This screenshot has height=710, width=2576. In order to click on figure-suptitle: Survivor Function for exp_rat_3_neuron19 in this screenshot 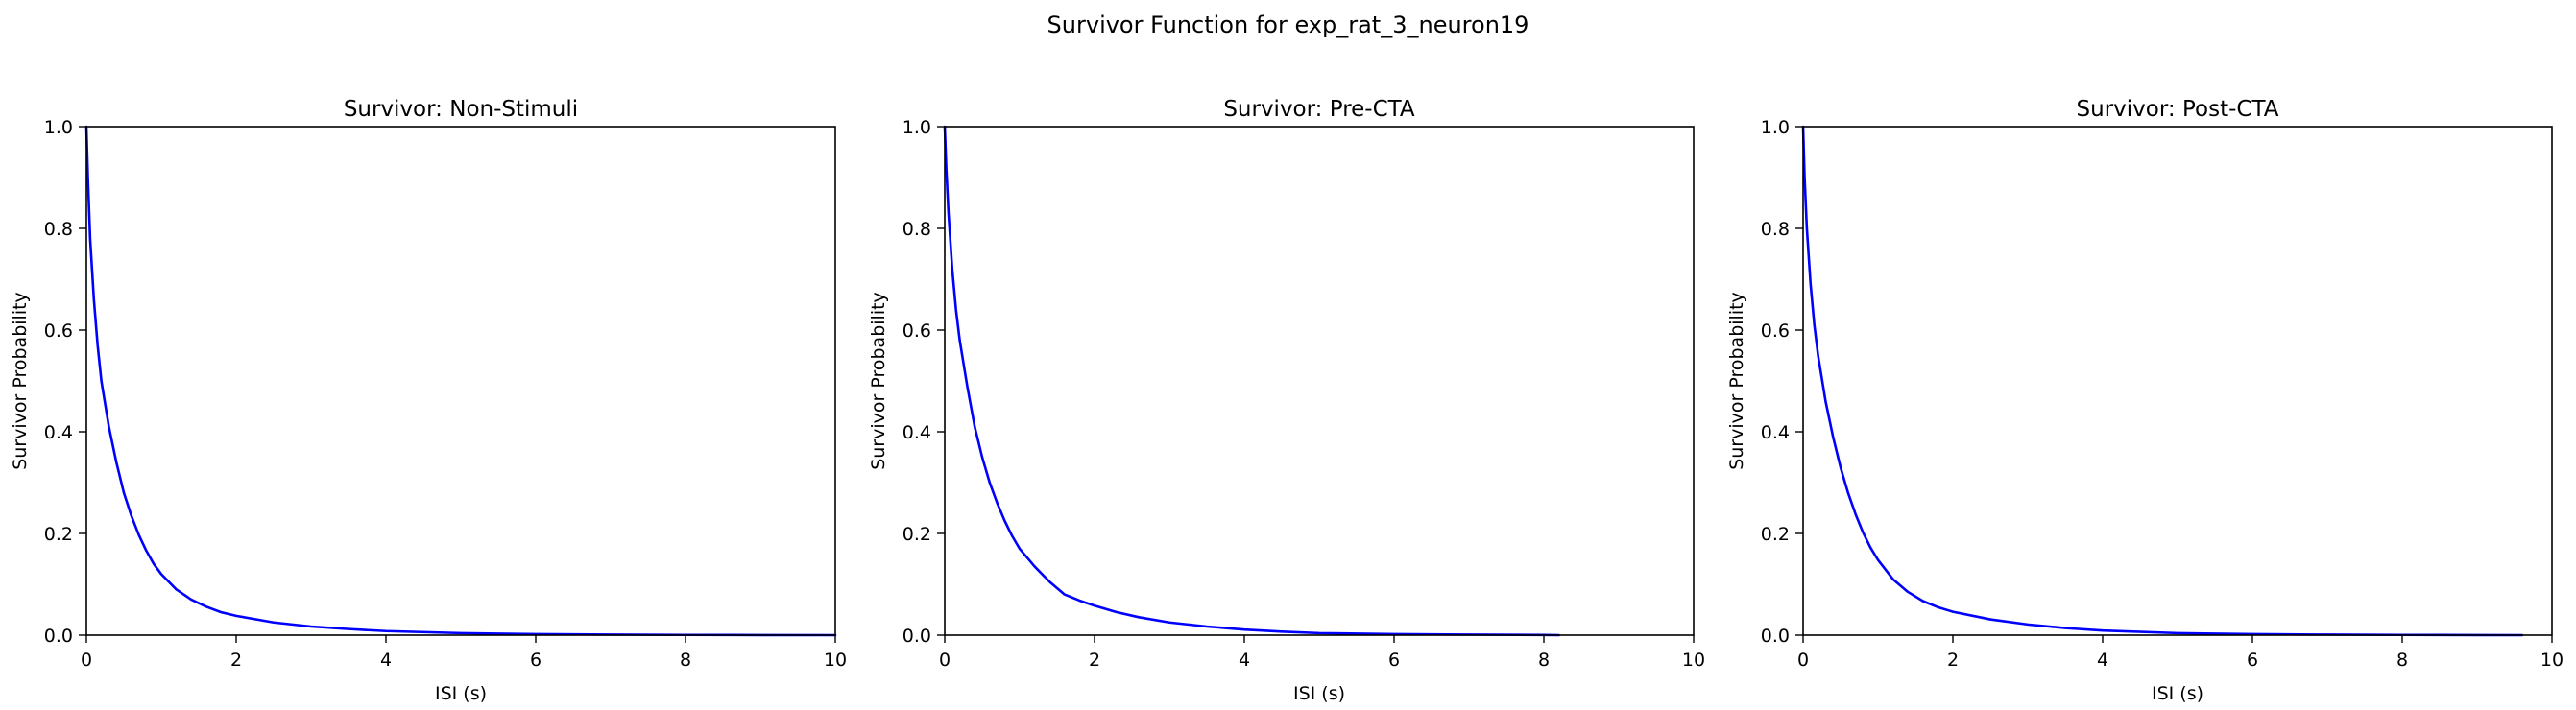, I will do `click(1288, 25)`.